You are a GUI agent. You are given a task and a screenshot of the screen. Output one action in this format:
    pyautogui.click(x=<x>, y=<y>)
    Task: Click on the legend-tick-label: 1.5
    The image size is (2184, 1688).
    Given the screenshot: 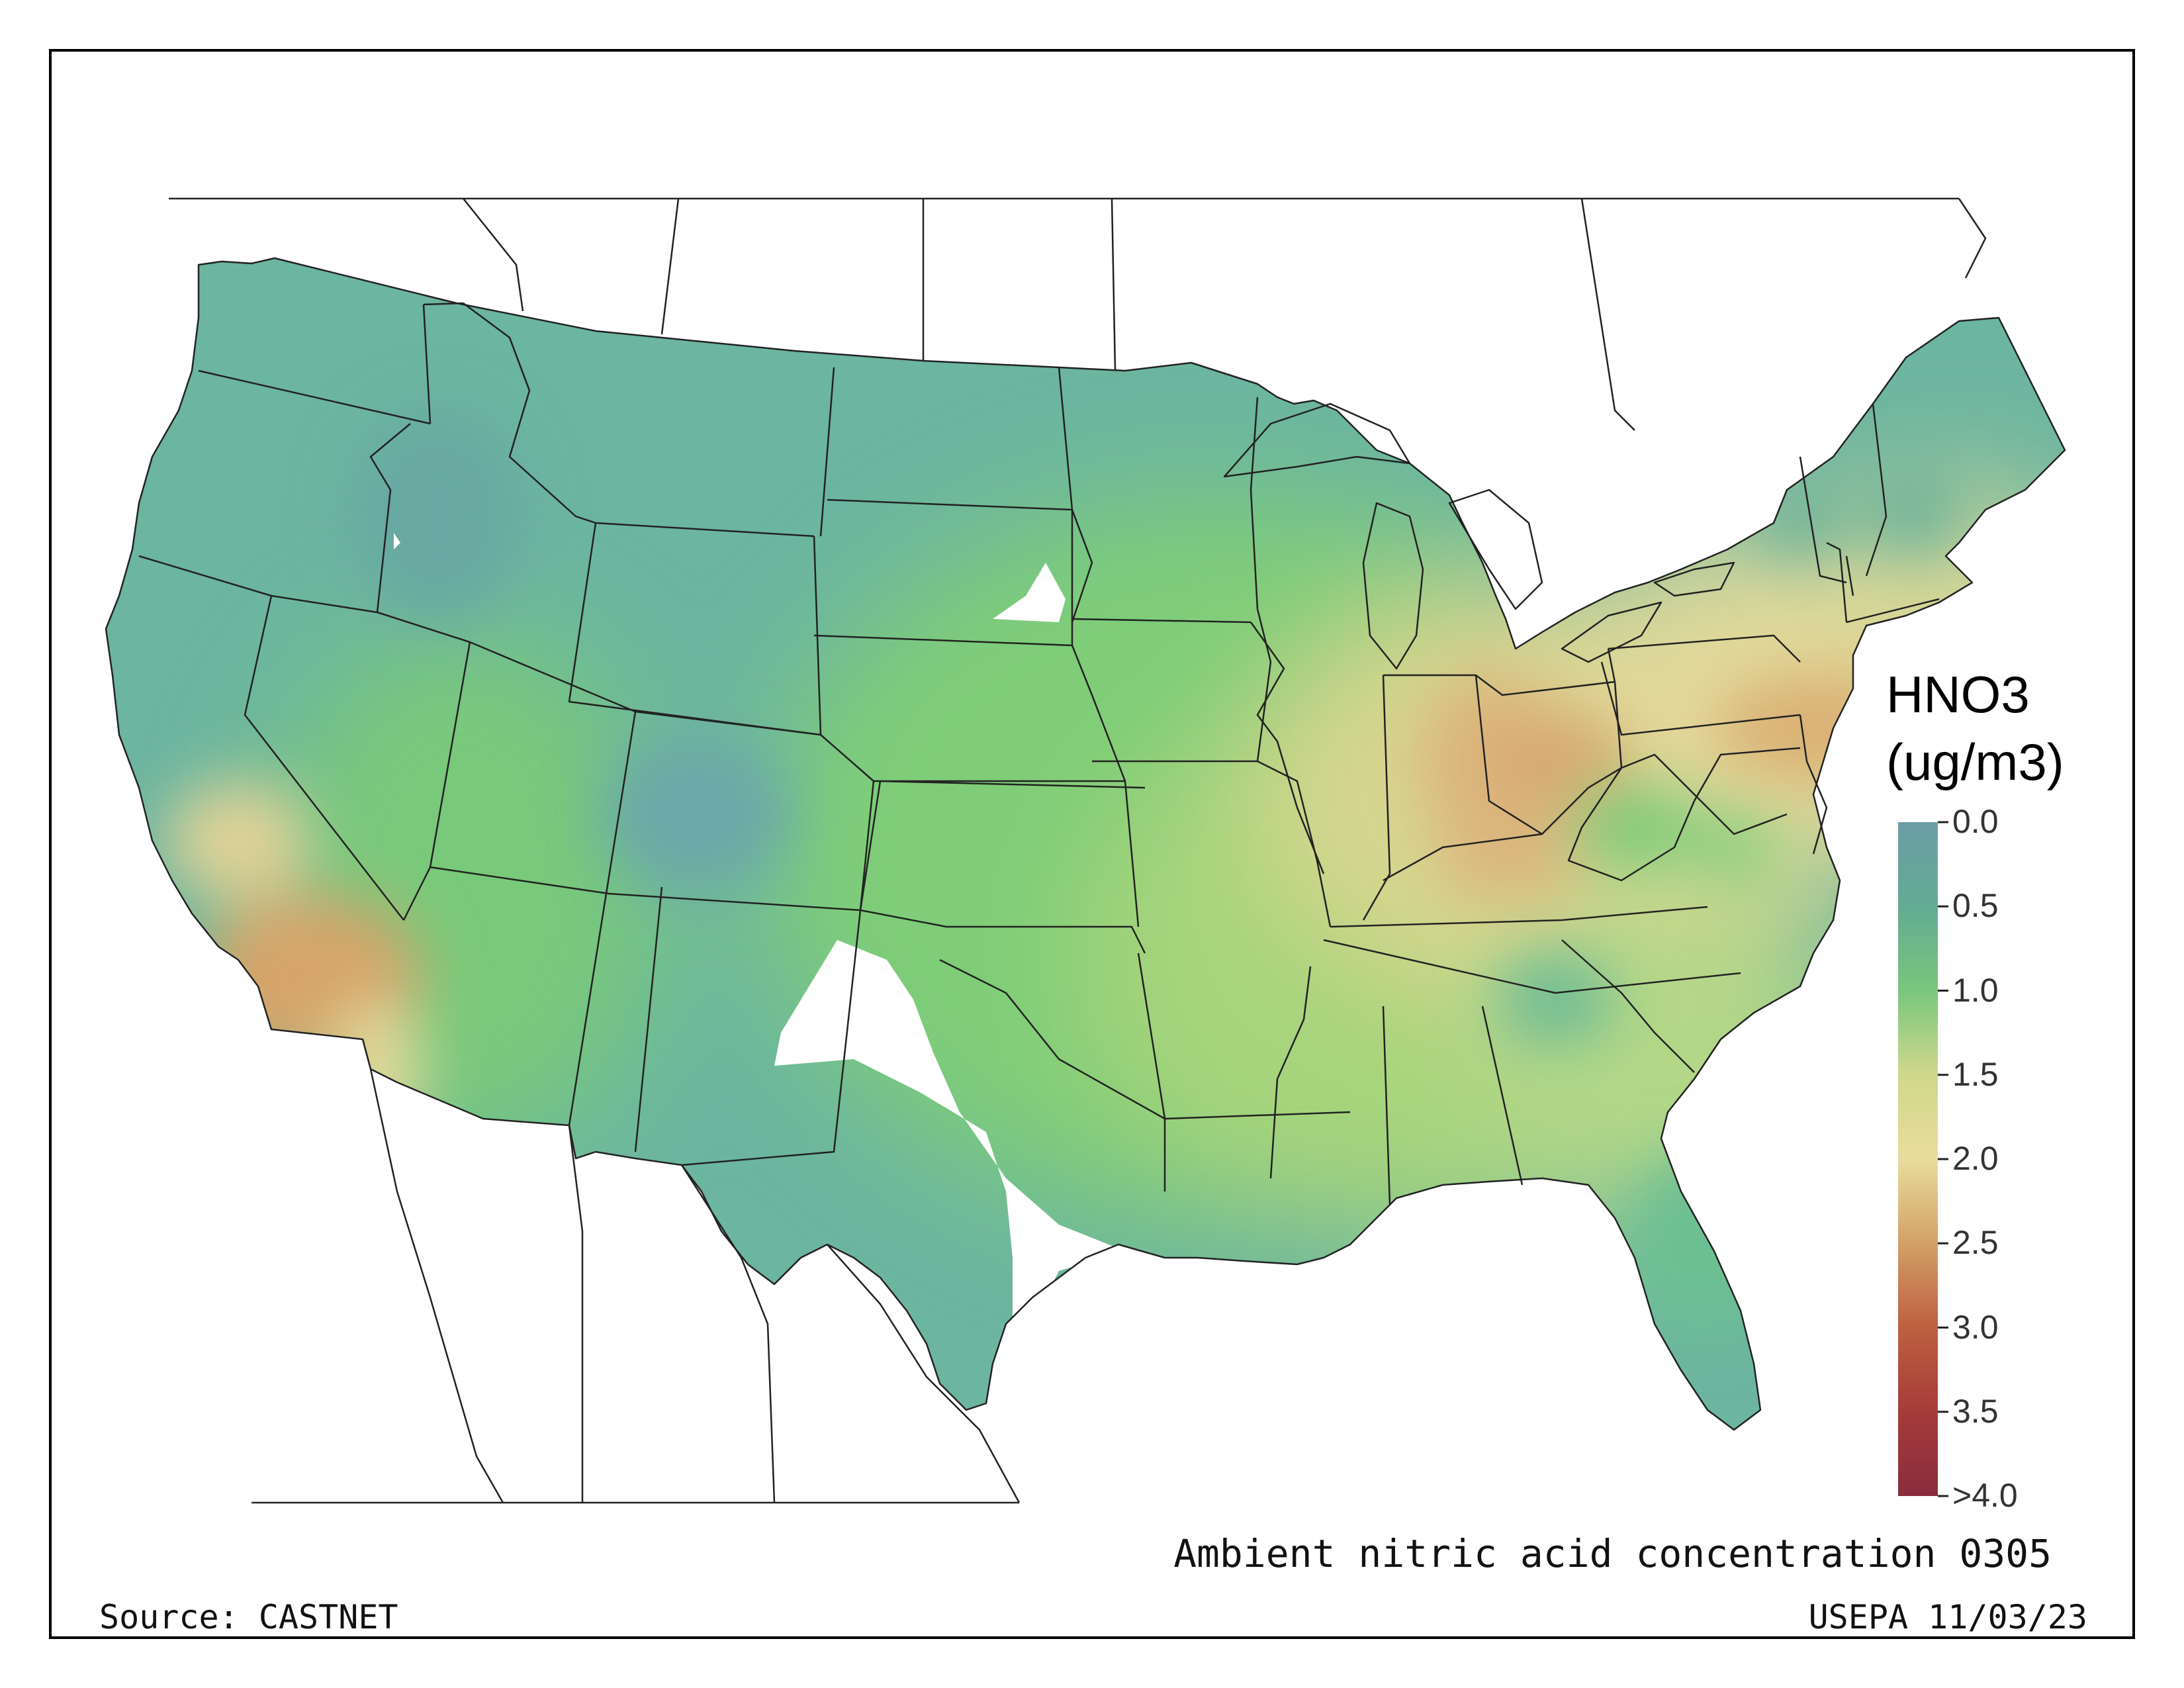 What is the action you would take?
    pyautogui.click(x=1976, y=1074)
    